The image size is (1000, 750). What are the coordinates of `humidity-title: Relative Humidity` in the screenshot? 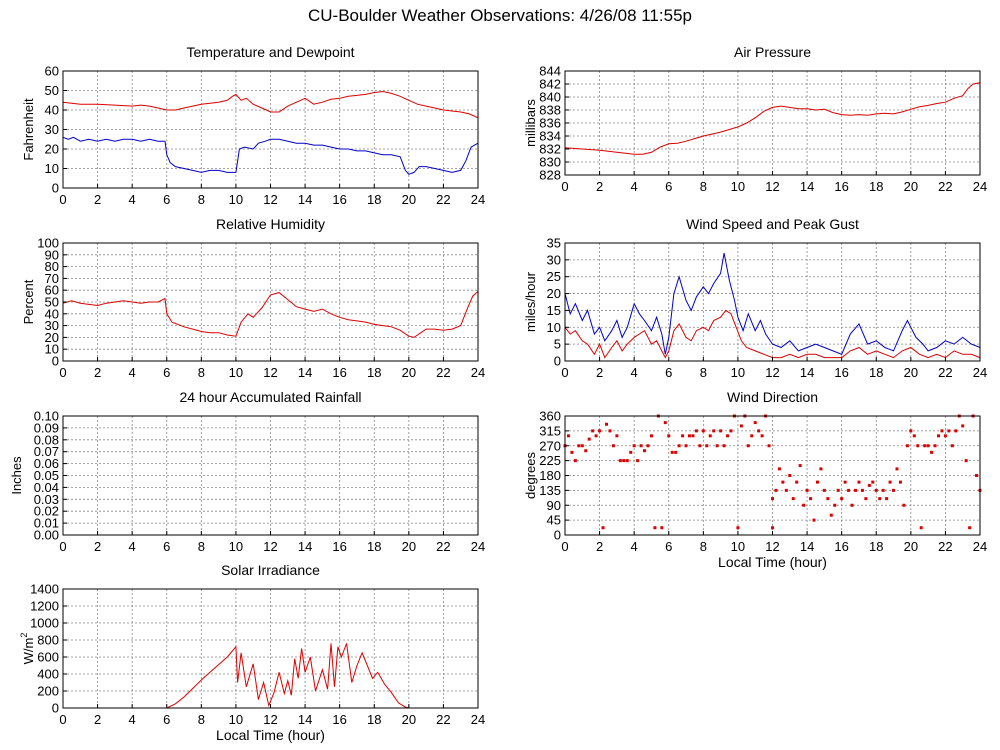 It's located at (270, 224).